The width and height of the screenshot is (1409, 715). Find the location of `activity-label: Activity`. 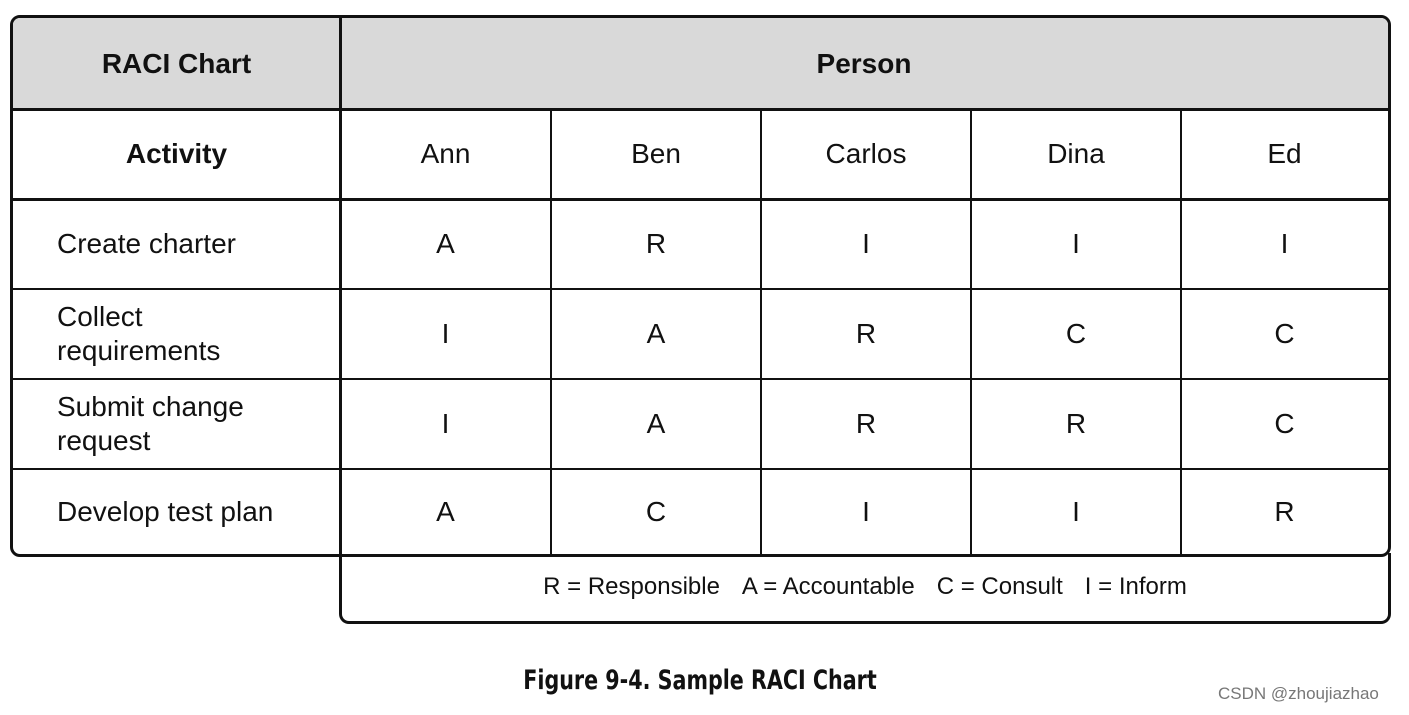

activity-label: Activity is located at coordinates (176, 153).